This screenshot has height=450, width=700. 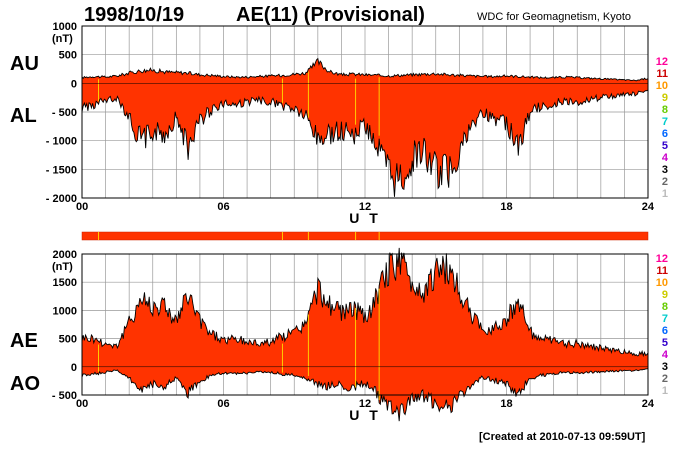 What do you see at coordinates (365, 395) in the screenshot?
I see `series-line-ao` at bounding box center [365, 395].